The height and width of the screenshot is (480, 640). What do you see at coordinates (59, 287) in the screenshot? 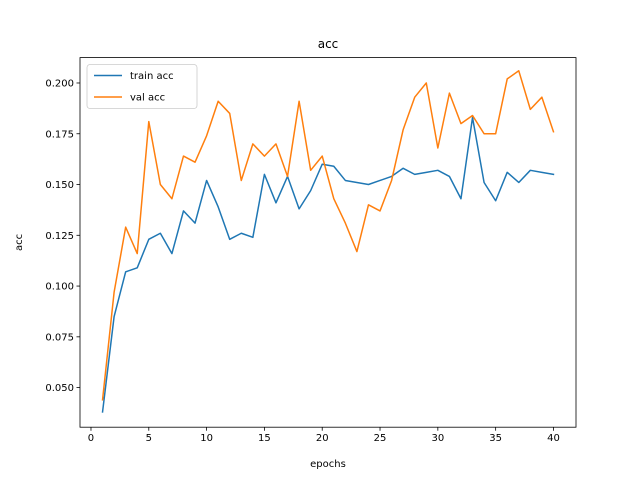
I see `y-tick-label: 0.100` at bounding box center [59, 287].